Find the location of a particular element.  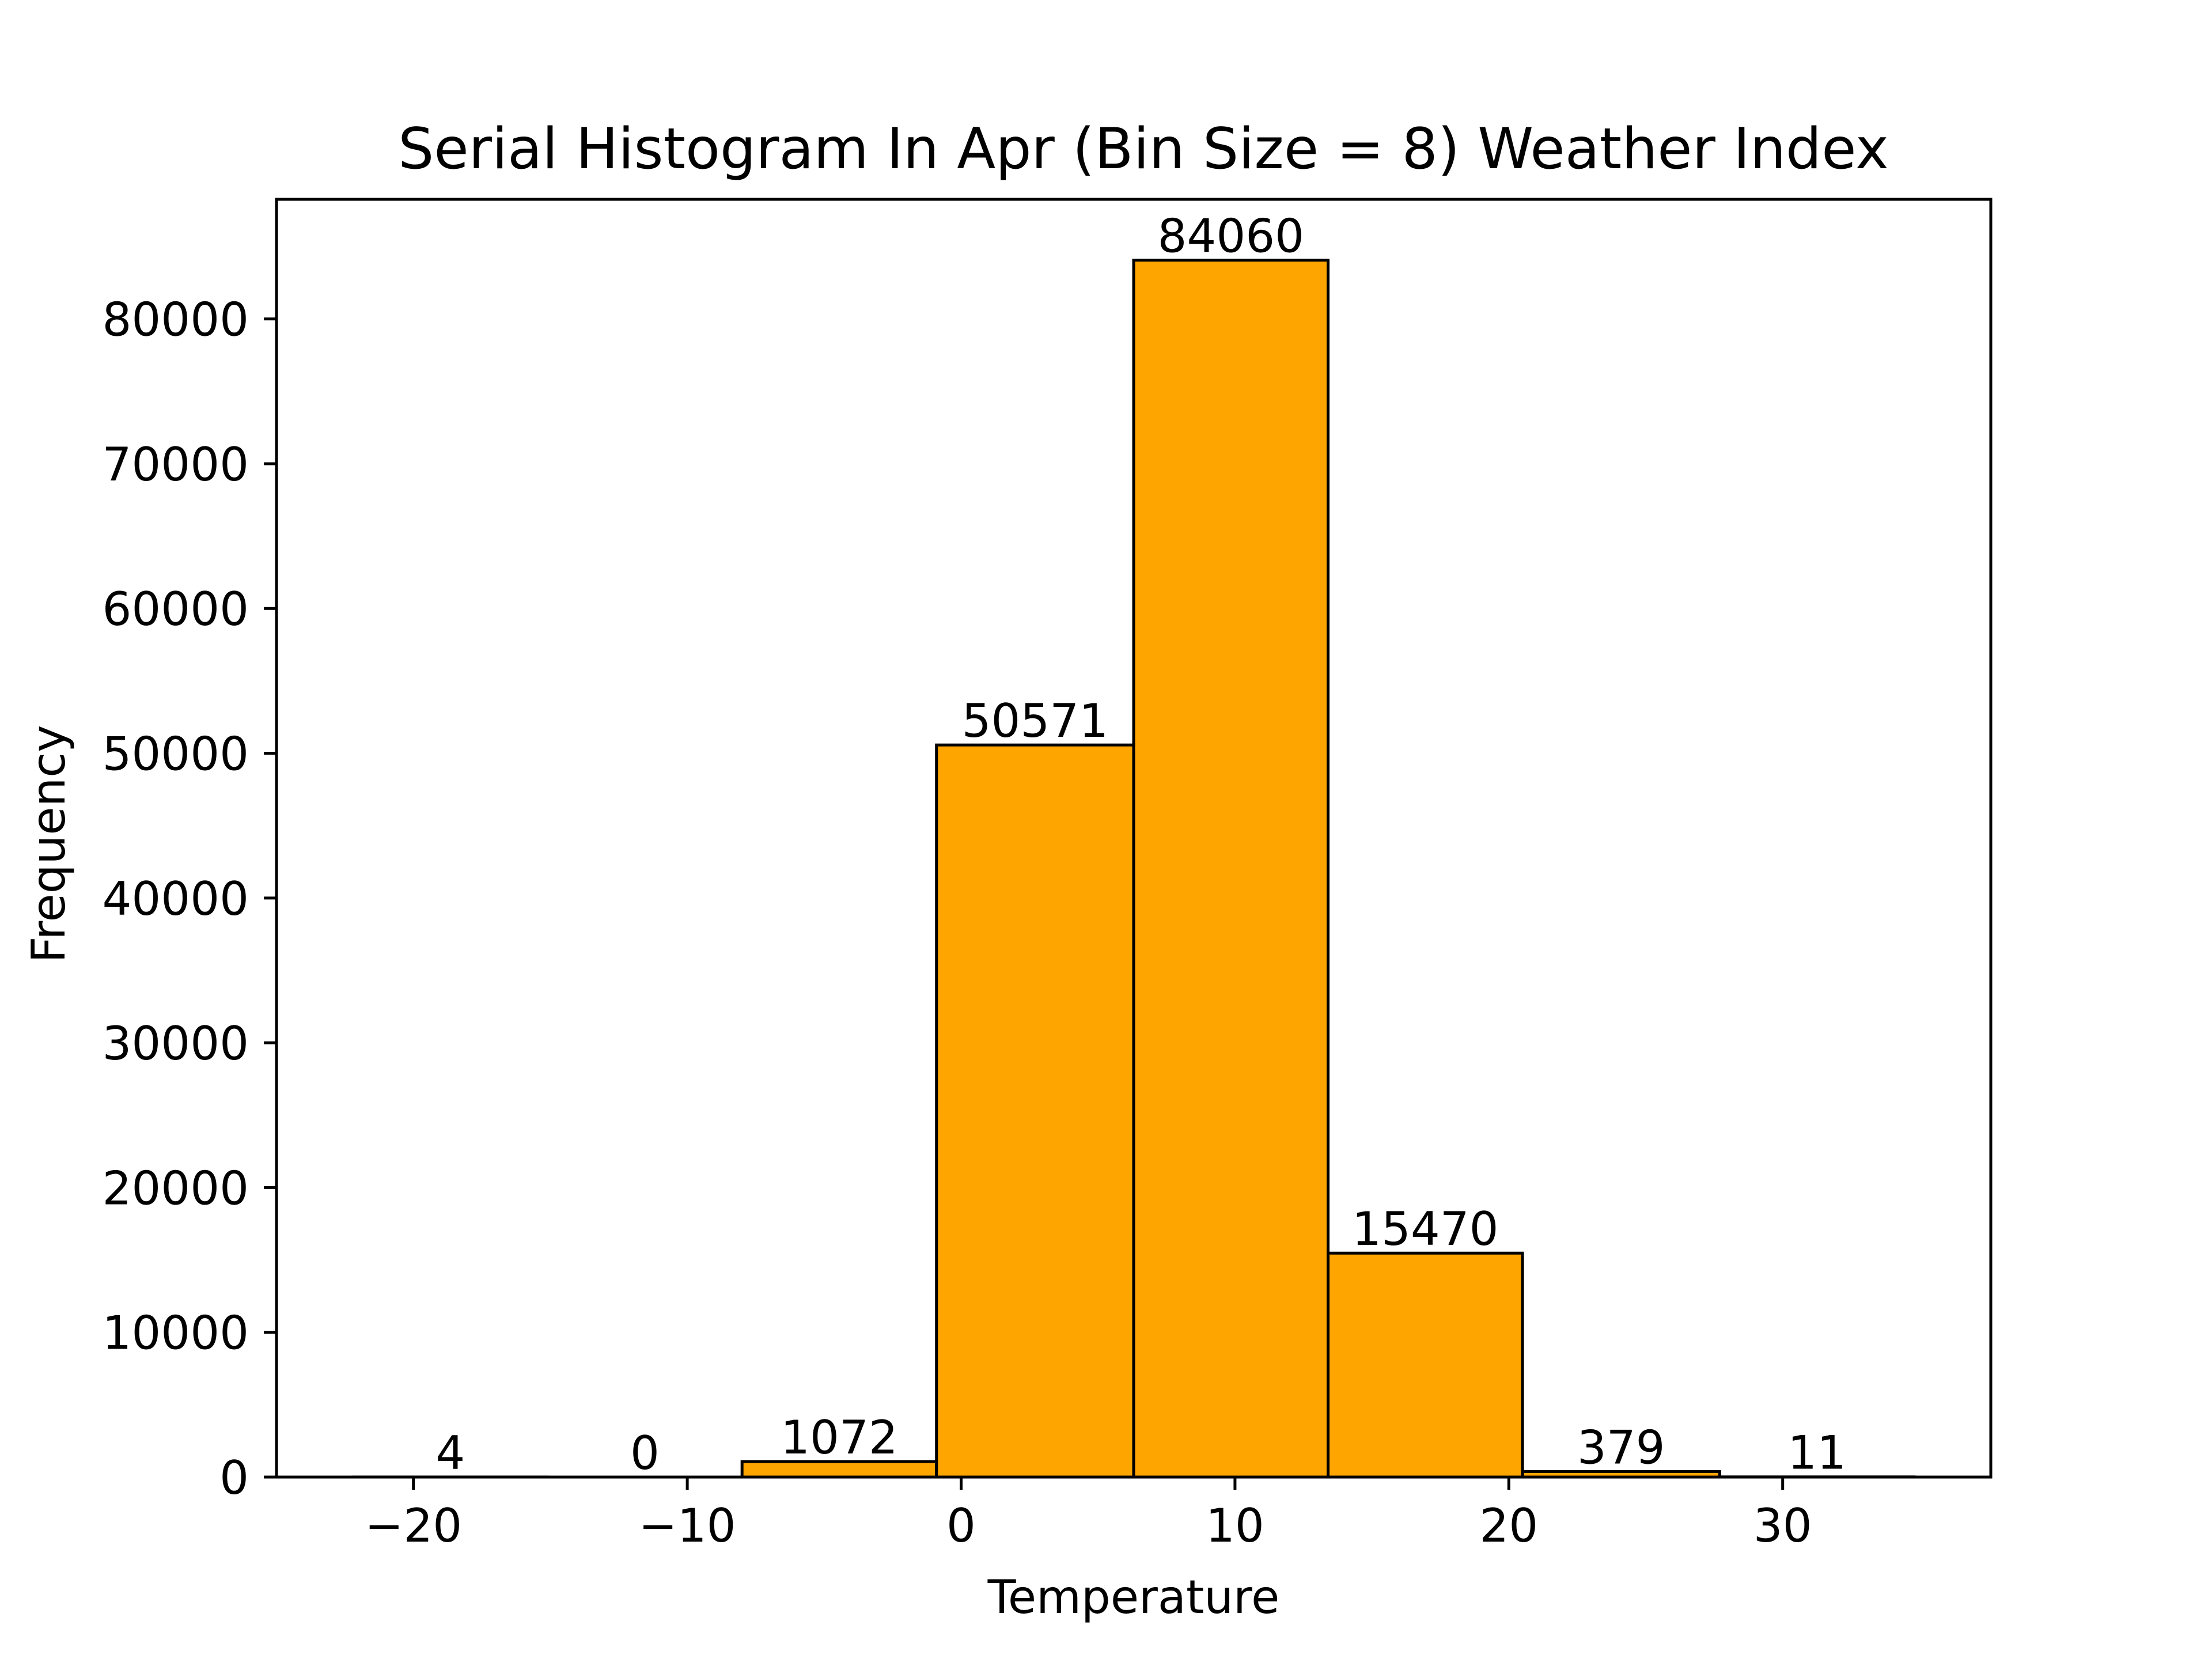

x-tick-label: −10 is located at coordinates (687, 1526).